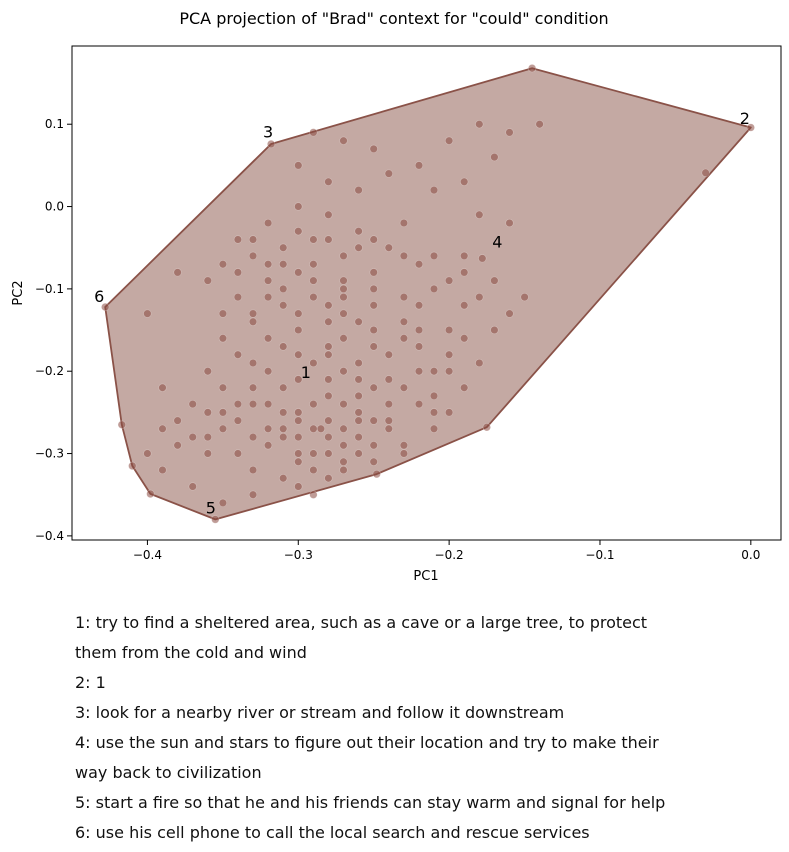 Image resolution: width=789 pixels, height=852 pixels. Describe the element at coordinates (425, 576) in the screenshot. I see `x-axis-label: PC1` at that location.